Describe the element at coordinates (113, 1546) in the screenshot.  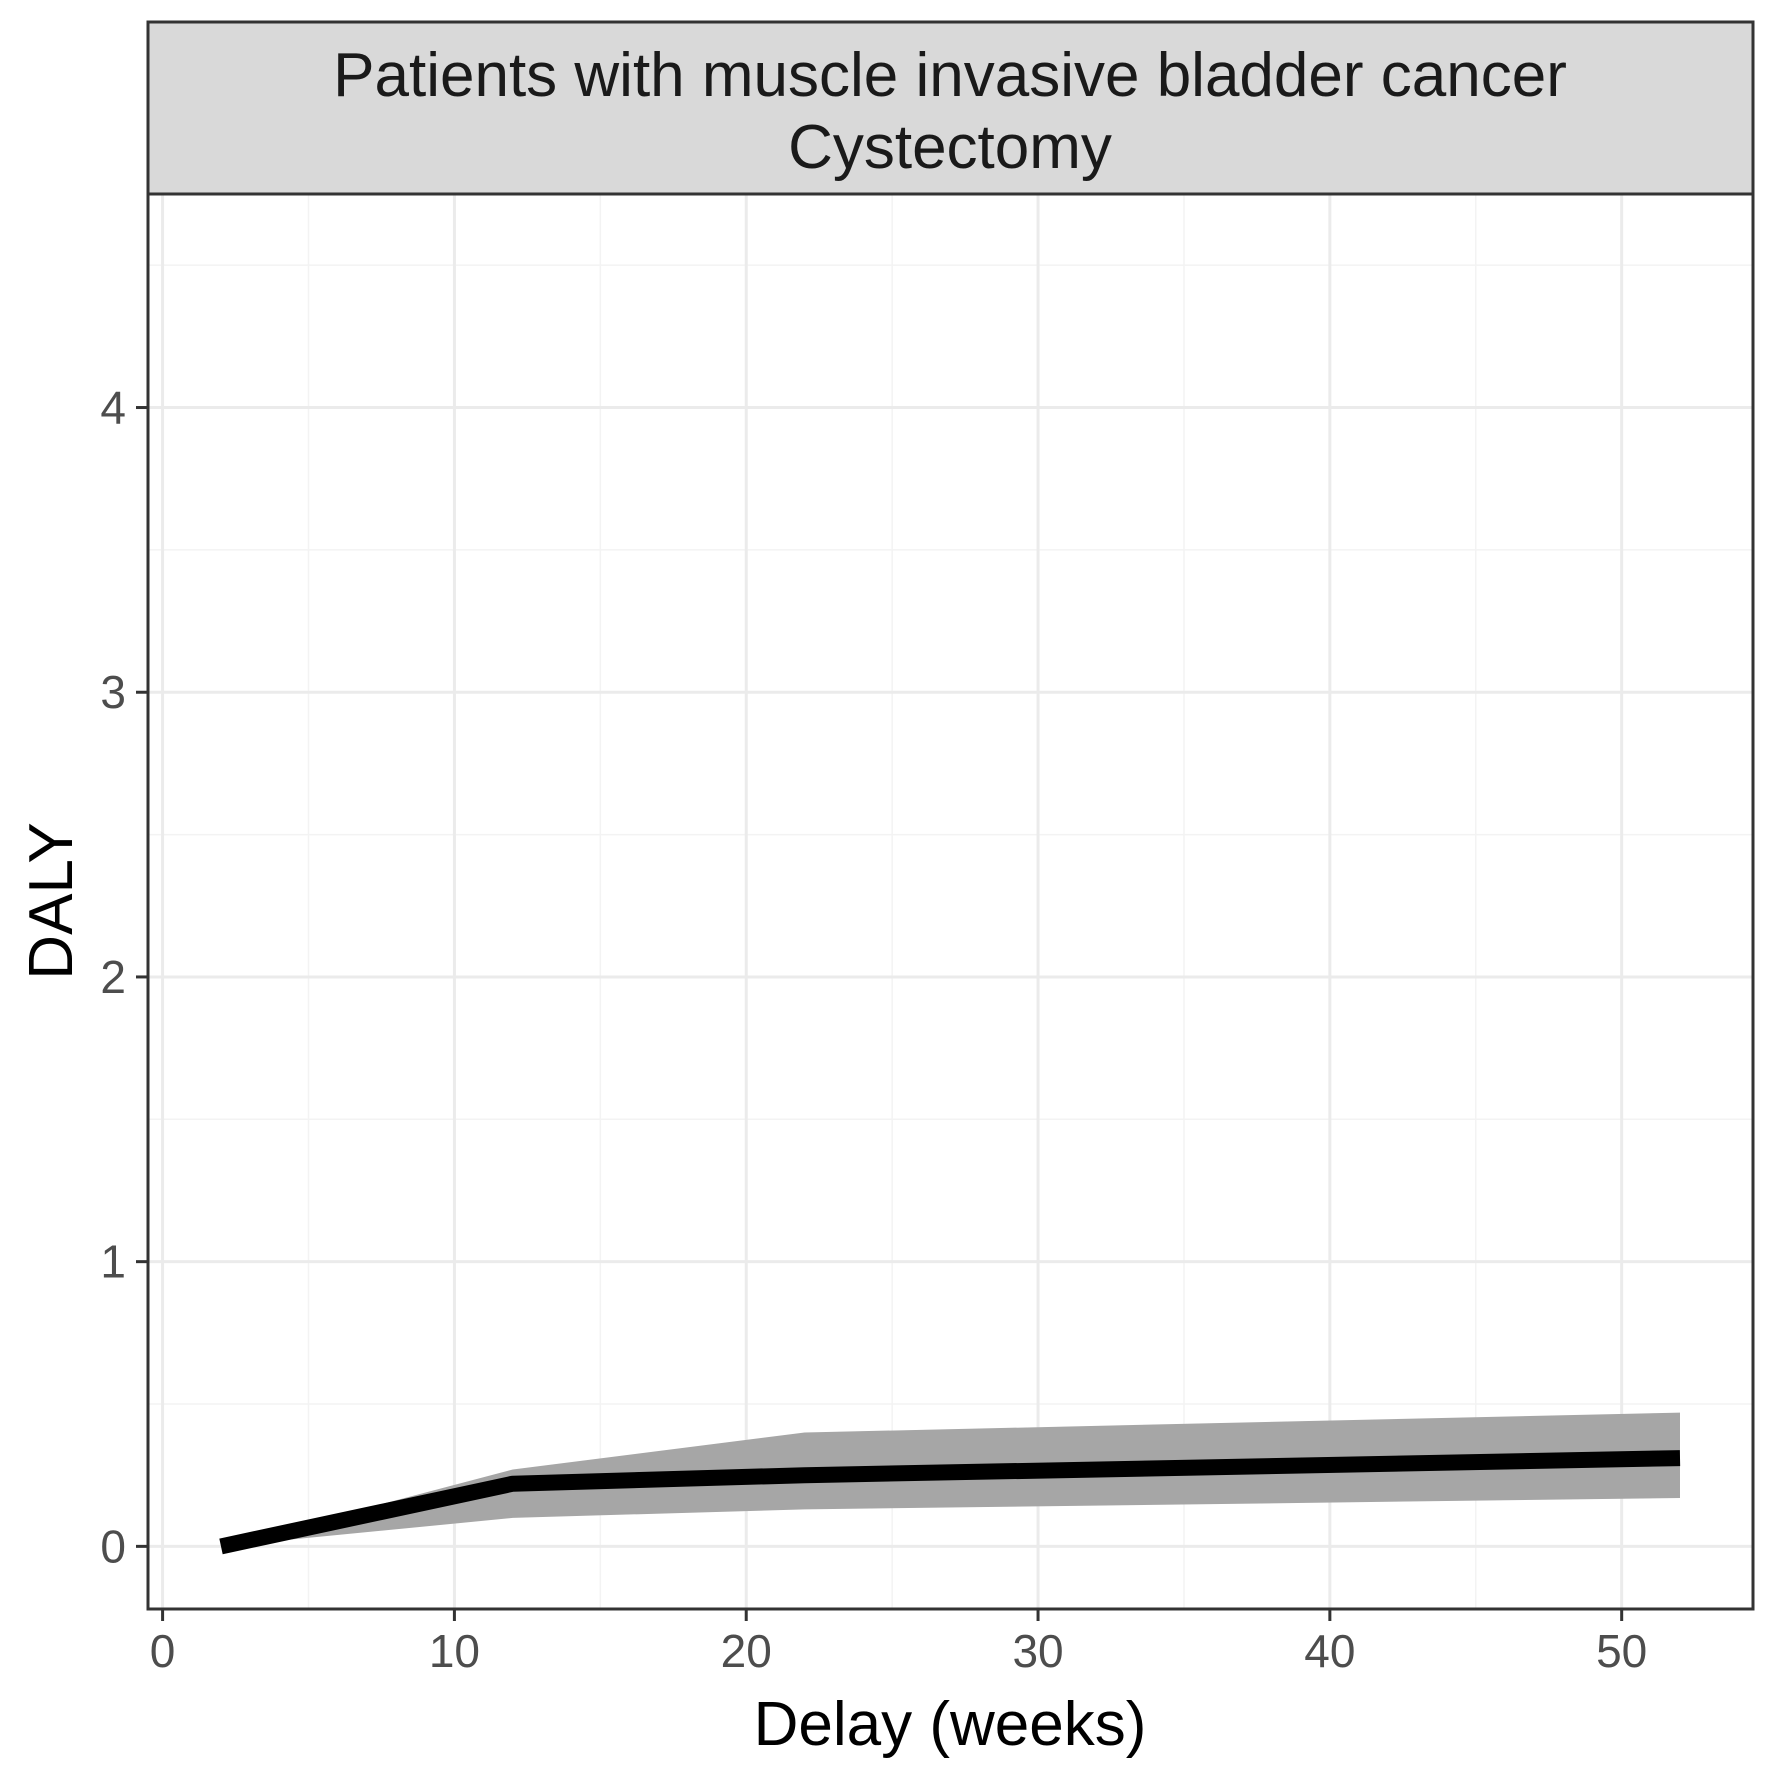
I see `y-tick-label: 0` at that location.